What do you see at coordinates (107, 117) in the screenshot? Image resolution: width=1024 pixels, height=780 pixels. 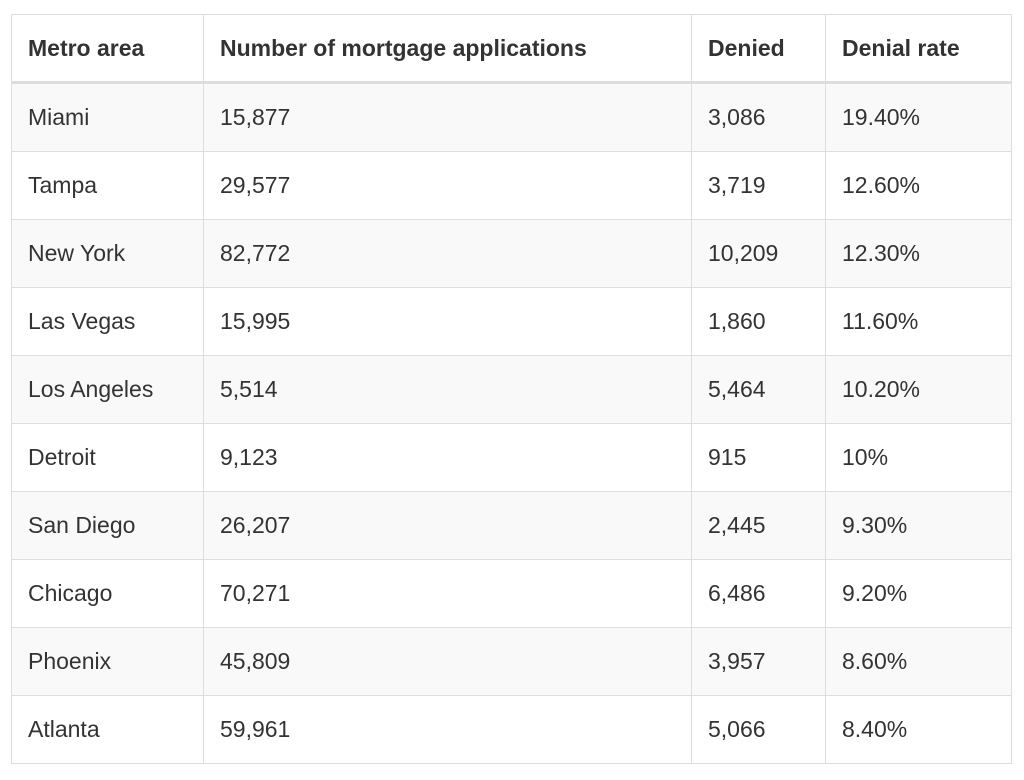 I see `cell-metro-area: Miami` at bounding box center [107, 117].